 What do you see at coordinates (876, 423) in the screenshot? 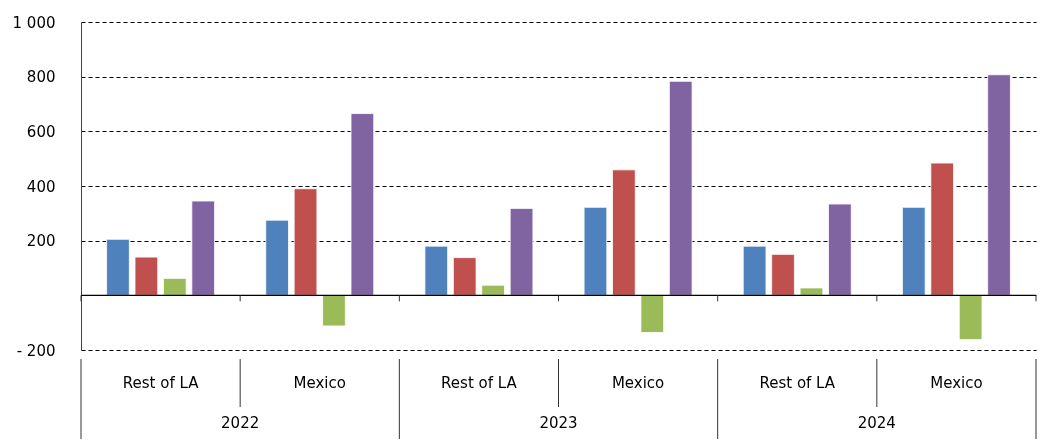
I see `text: 2024` at bounding box center [876, 423].